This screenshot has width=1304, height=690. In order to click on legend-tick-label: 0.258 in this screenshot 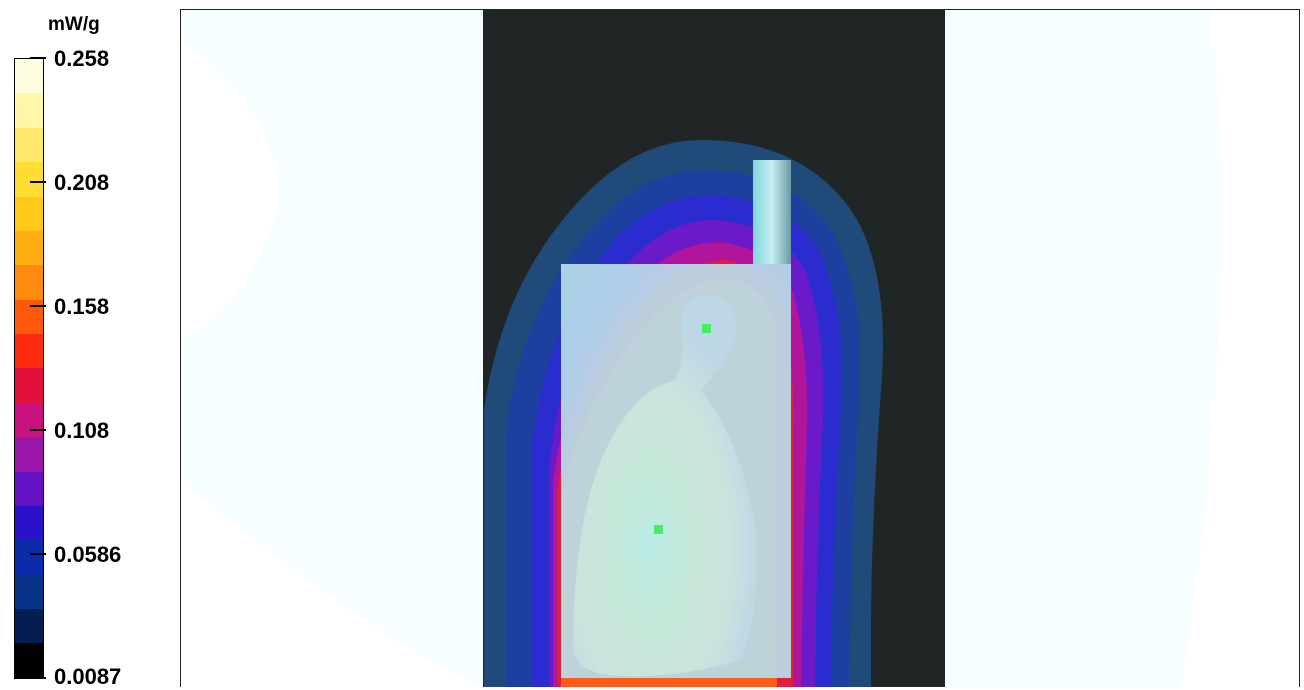, I will do `click(82, 58)`.